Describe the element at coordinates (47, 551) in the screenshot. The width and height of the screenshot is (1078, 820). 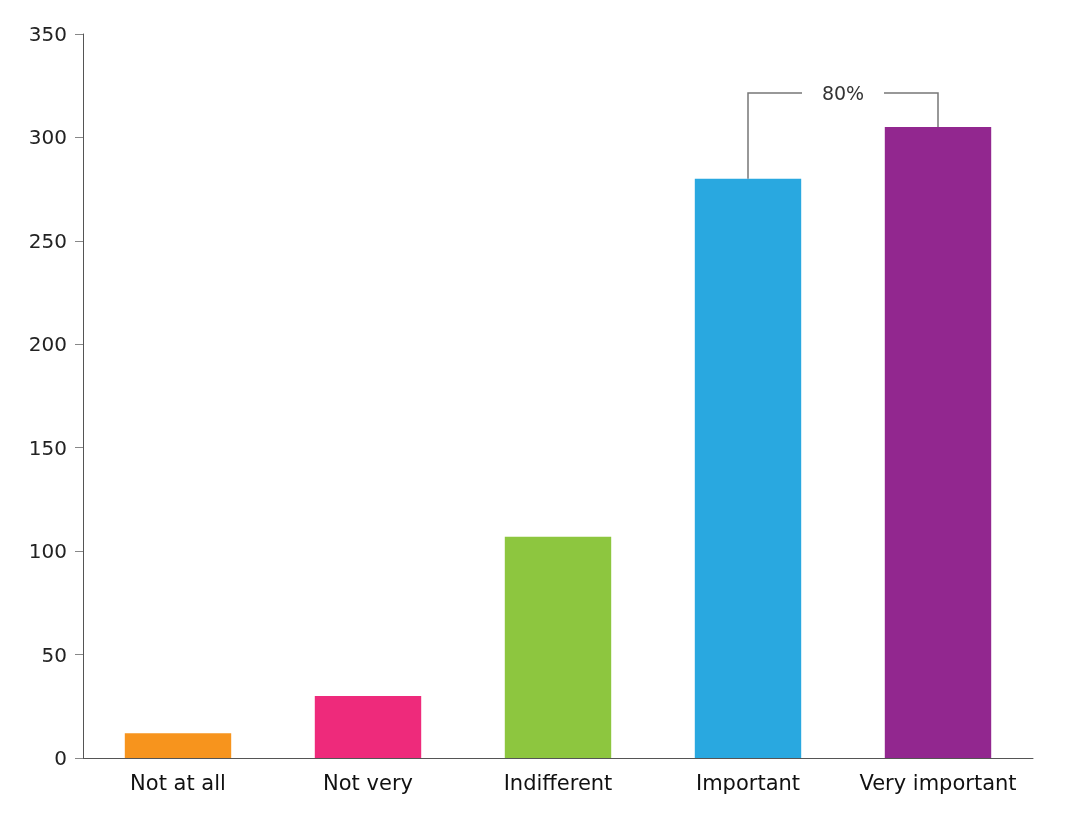
I see `y-tick-label: 100` at that location.